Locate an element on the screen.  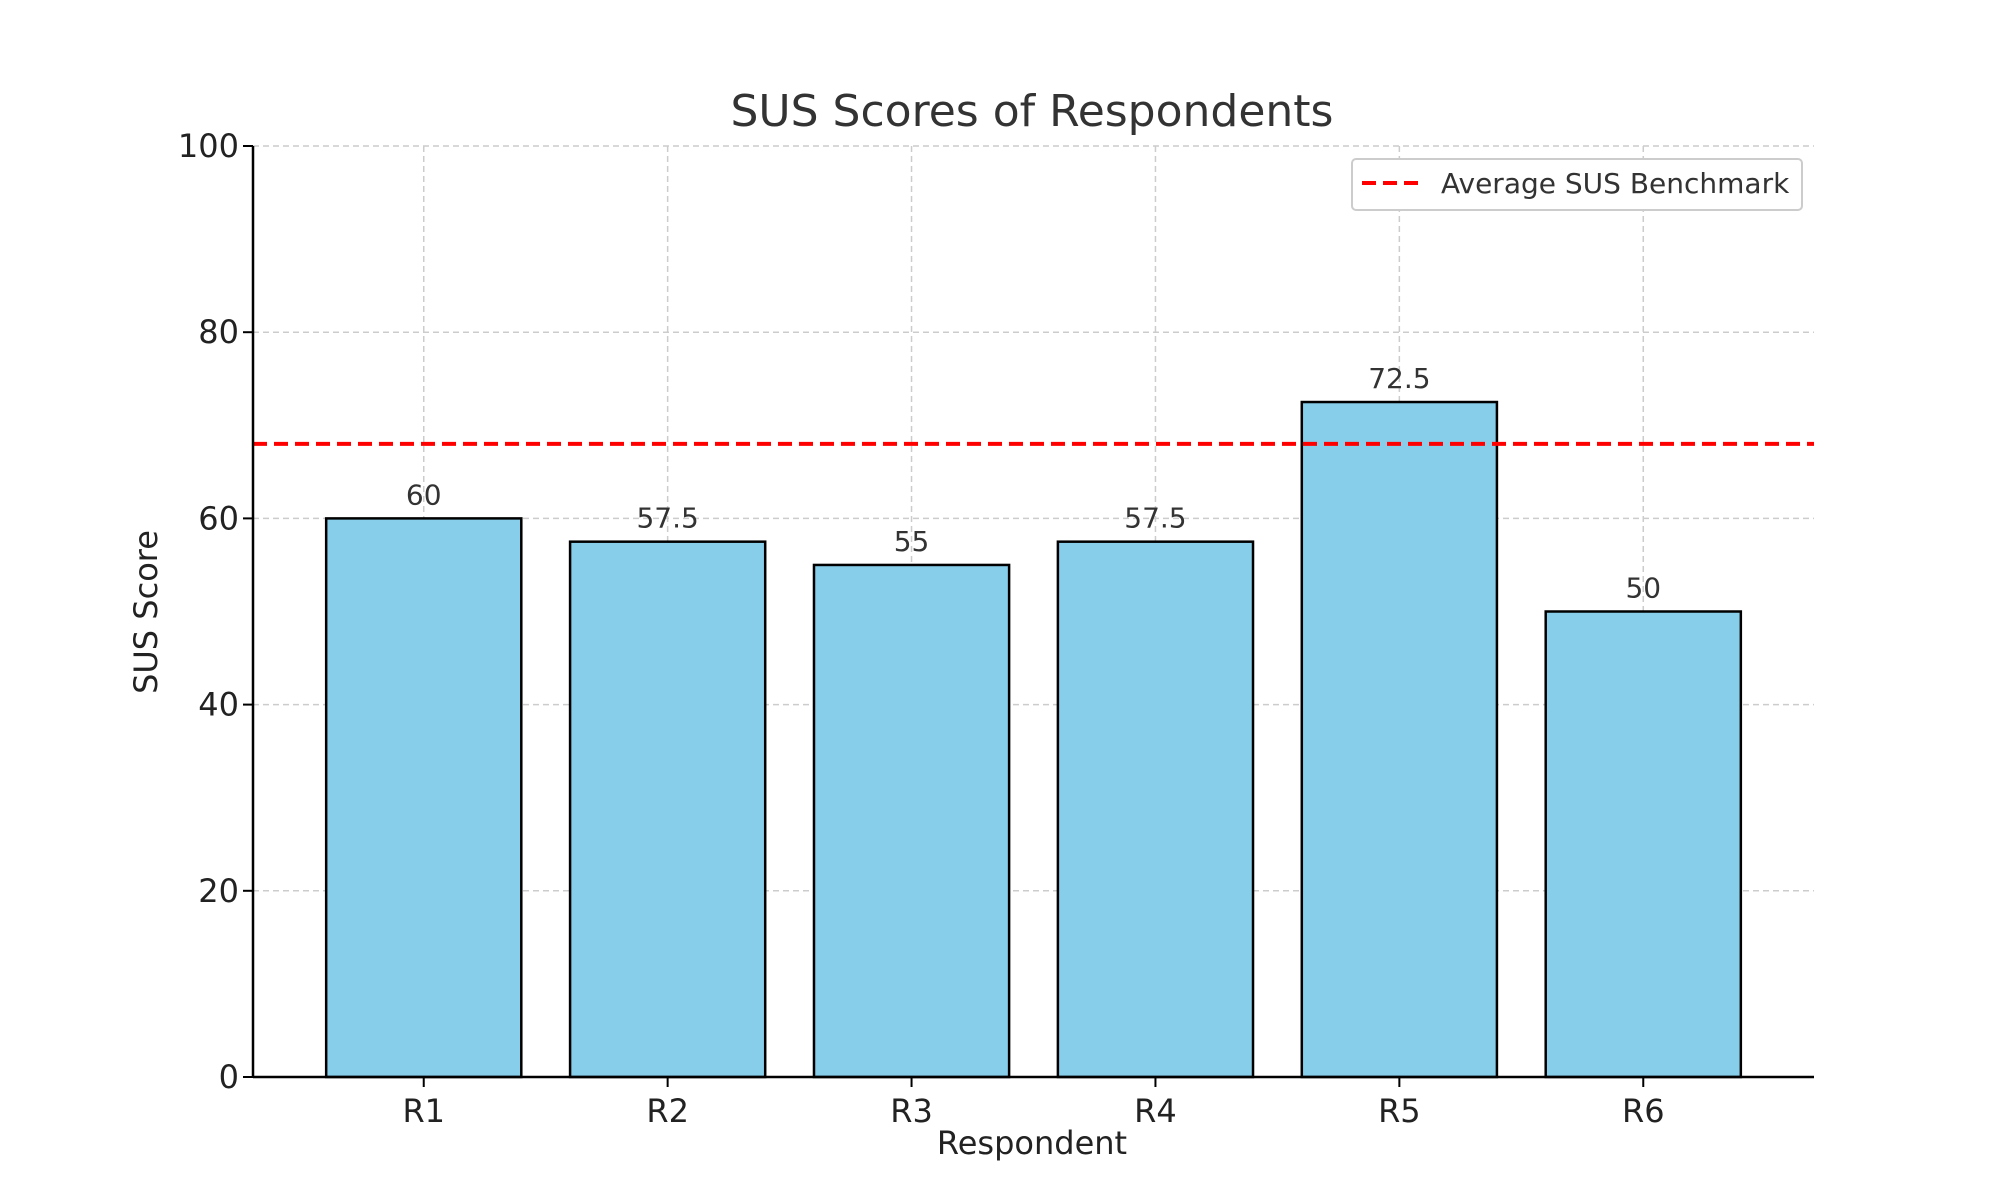
y-tick-label: 20 is located at coordinates (218, 891).